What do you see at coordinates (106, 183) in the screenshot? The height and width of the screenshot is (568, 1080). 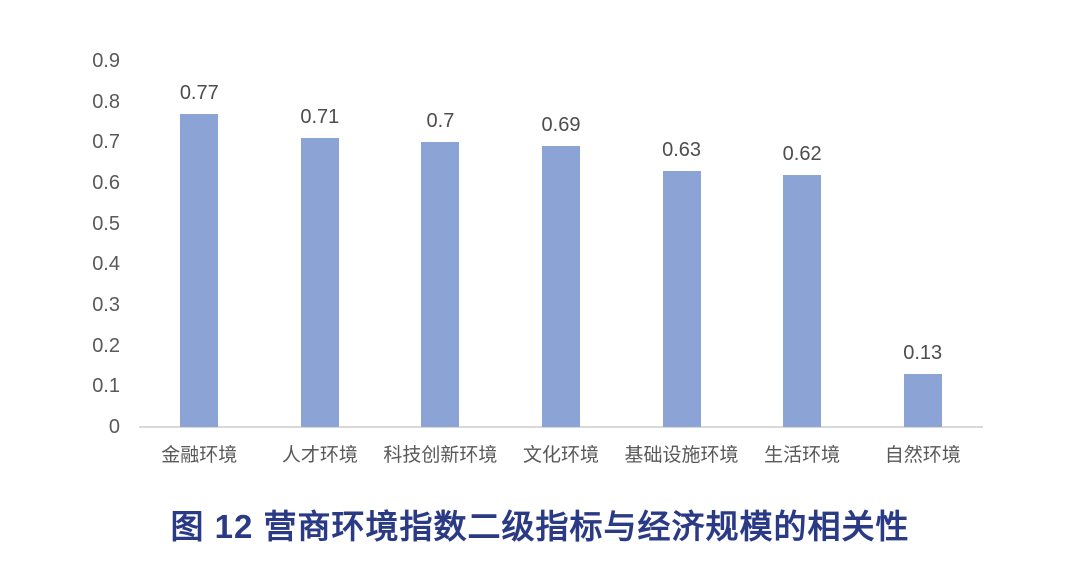 I see `y-tick-label: 0.6` at bounding box center [106, 183].